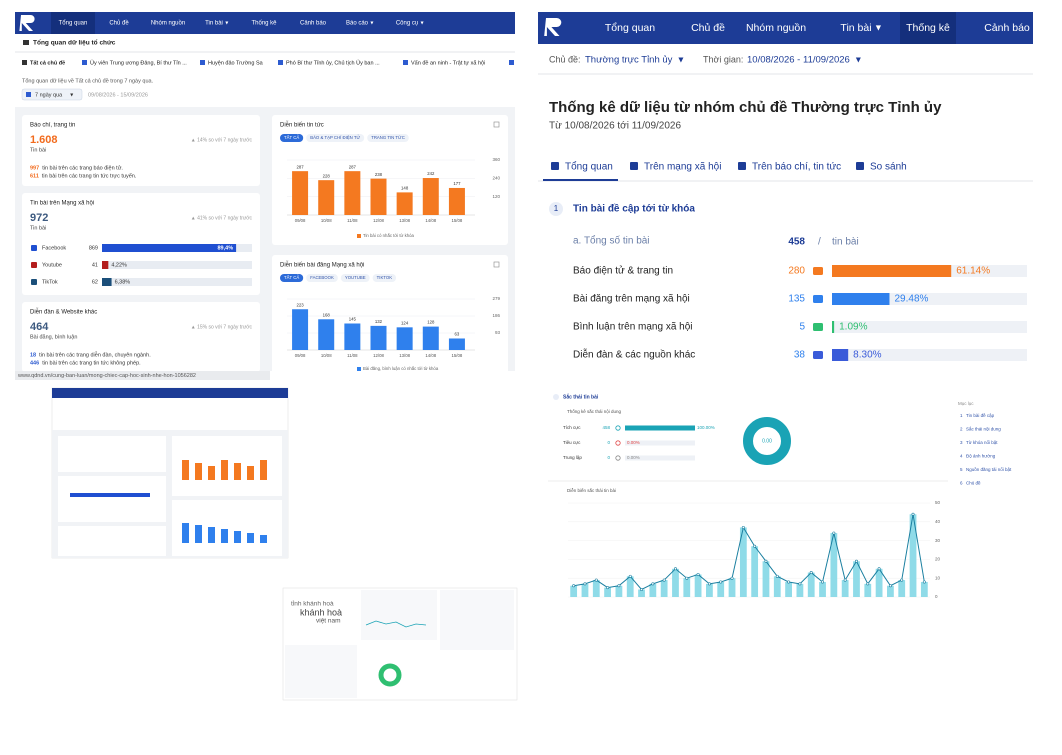 Image resolution: width=1062 pixels, height=755 pixels. What do you see at coordinates (264, 24) in the screenshot?
I see `nav-item: Thống kê` at bounding box center [264, 24].